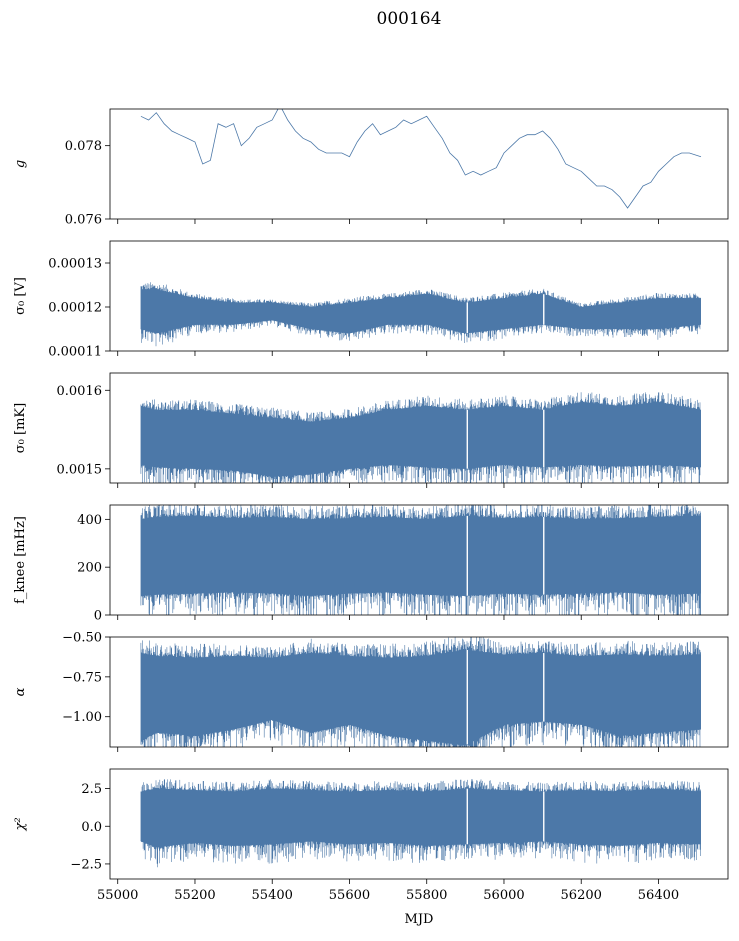  I want to click on y-tick-label: 400, so click(89, 520).